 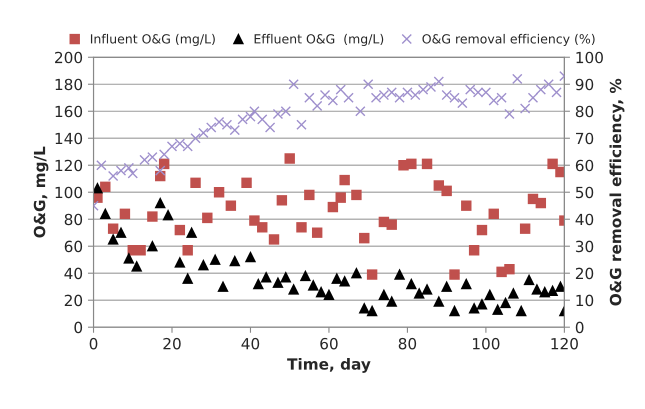 I want to click on x-tick-label: 120, so click(x=564, y=344).